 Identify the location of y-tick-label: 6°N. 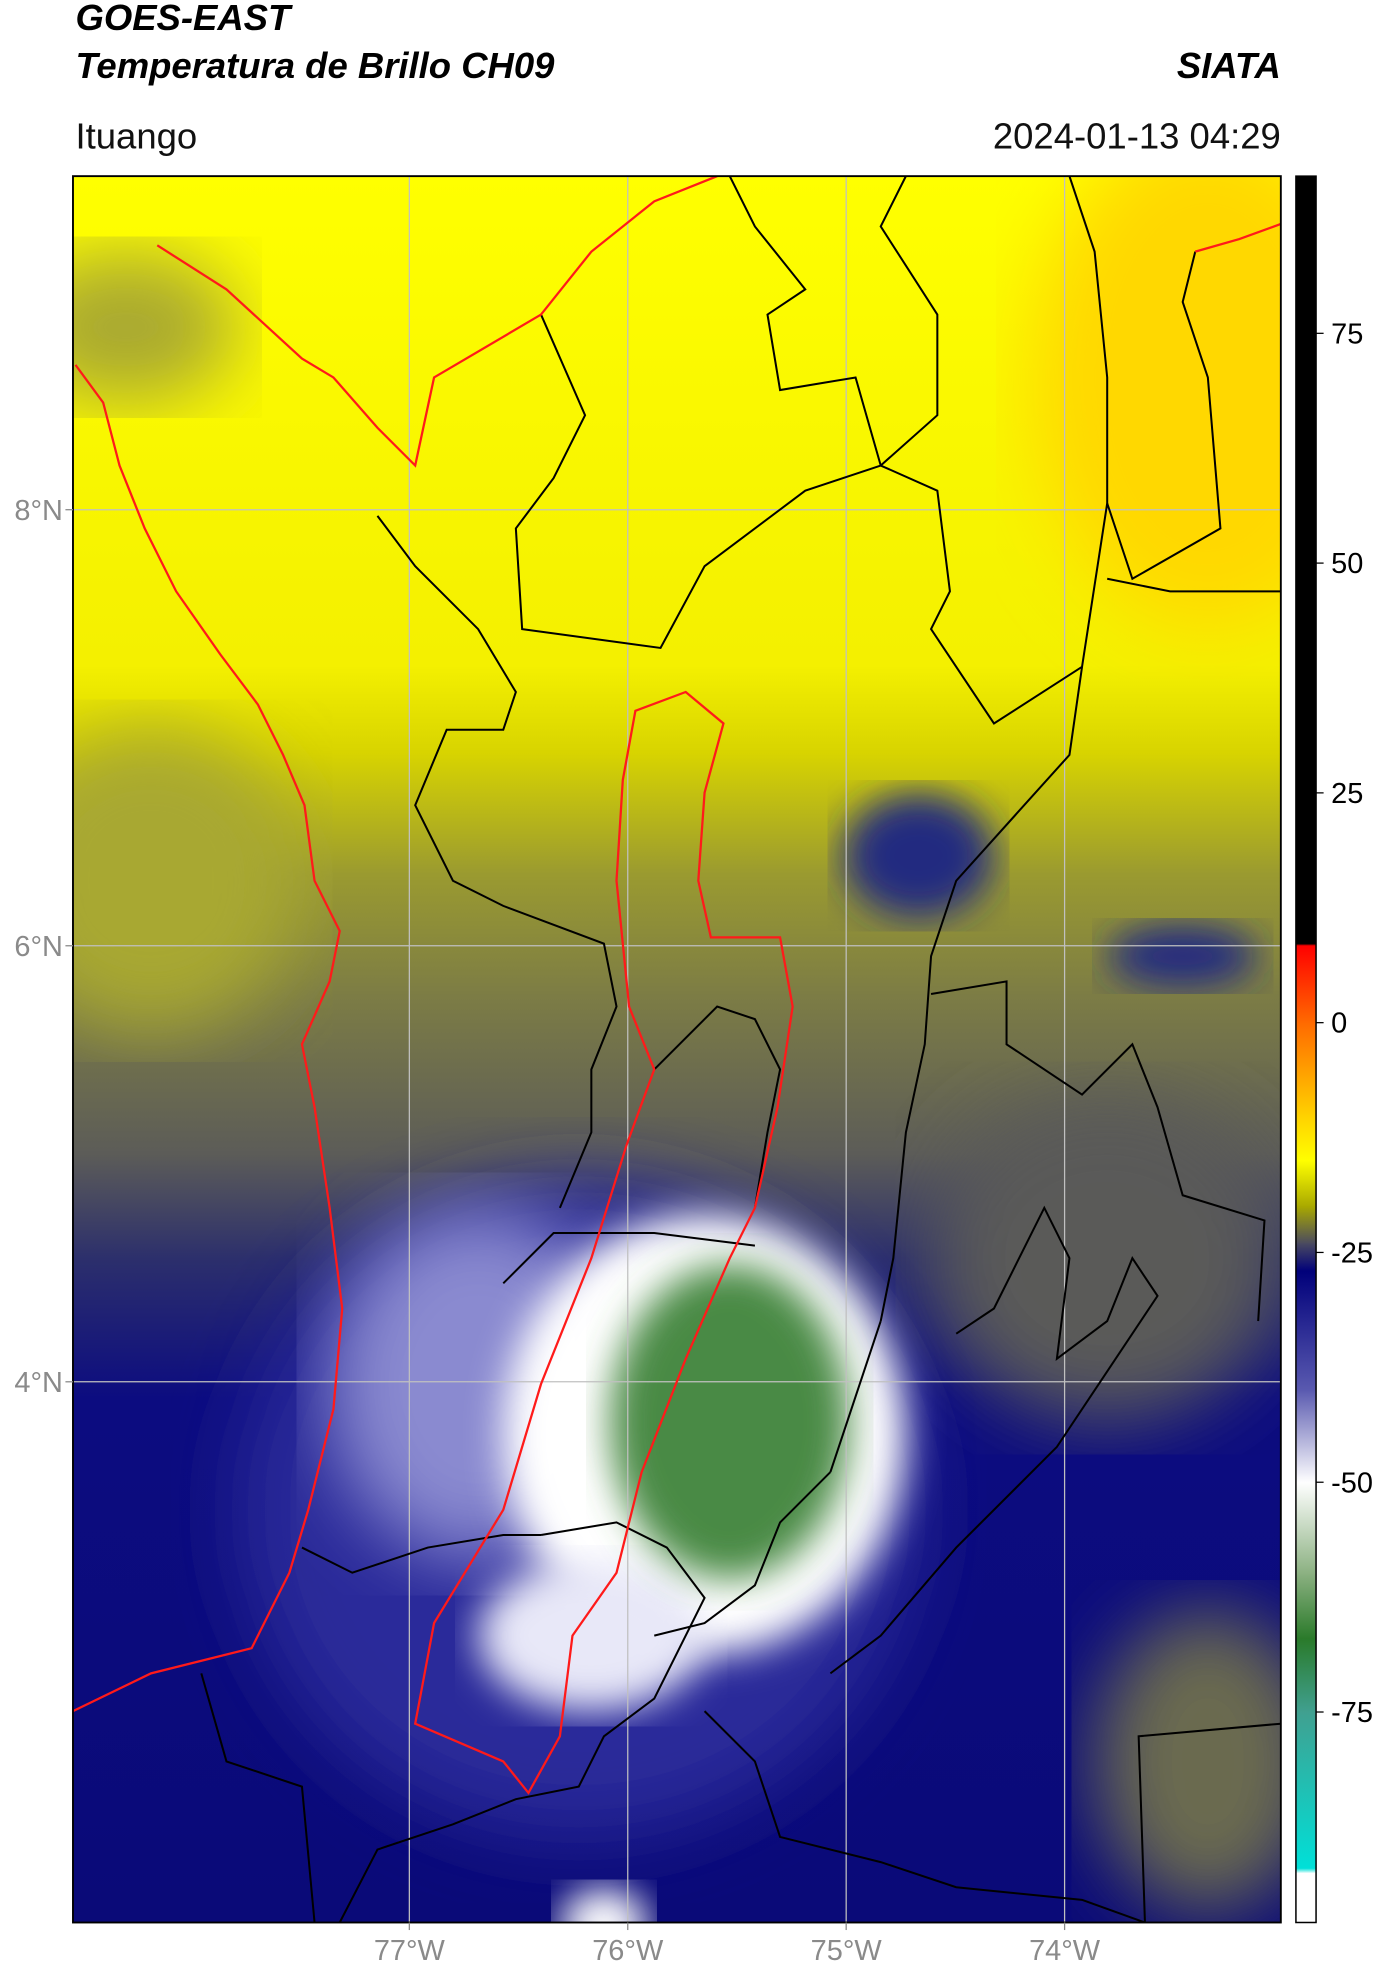
(38, 947).